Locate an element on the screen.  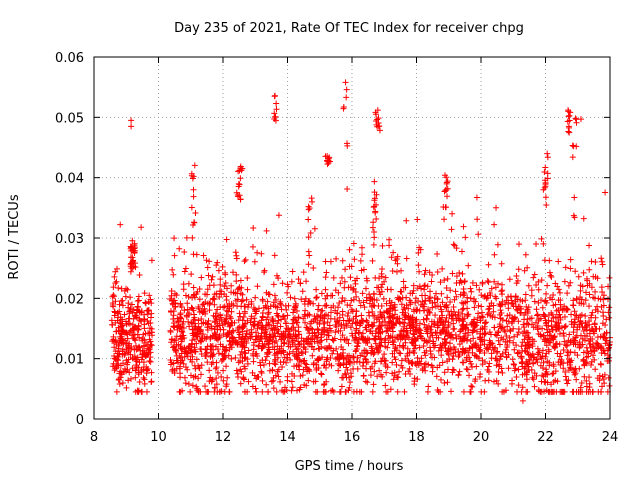
y-tick-label: 0 is located at coordinates (80, 420).